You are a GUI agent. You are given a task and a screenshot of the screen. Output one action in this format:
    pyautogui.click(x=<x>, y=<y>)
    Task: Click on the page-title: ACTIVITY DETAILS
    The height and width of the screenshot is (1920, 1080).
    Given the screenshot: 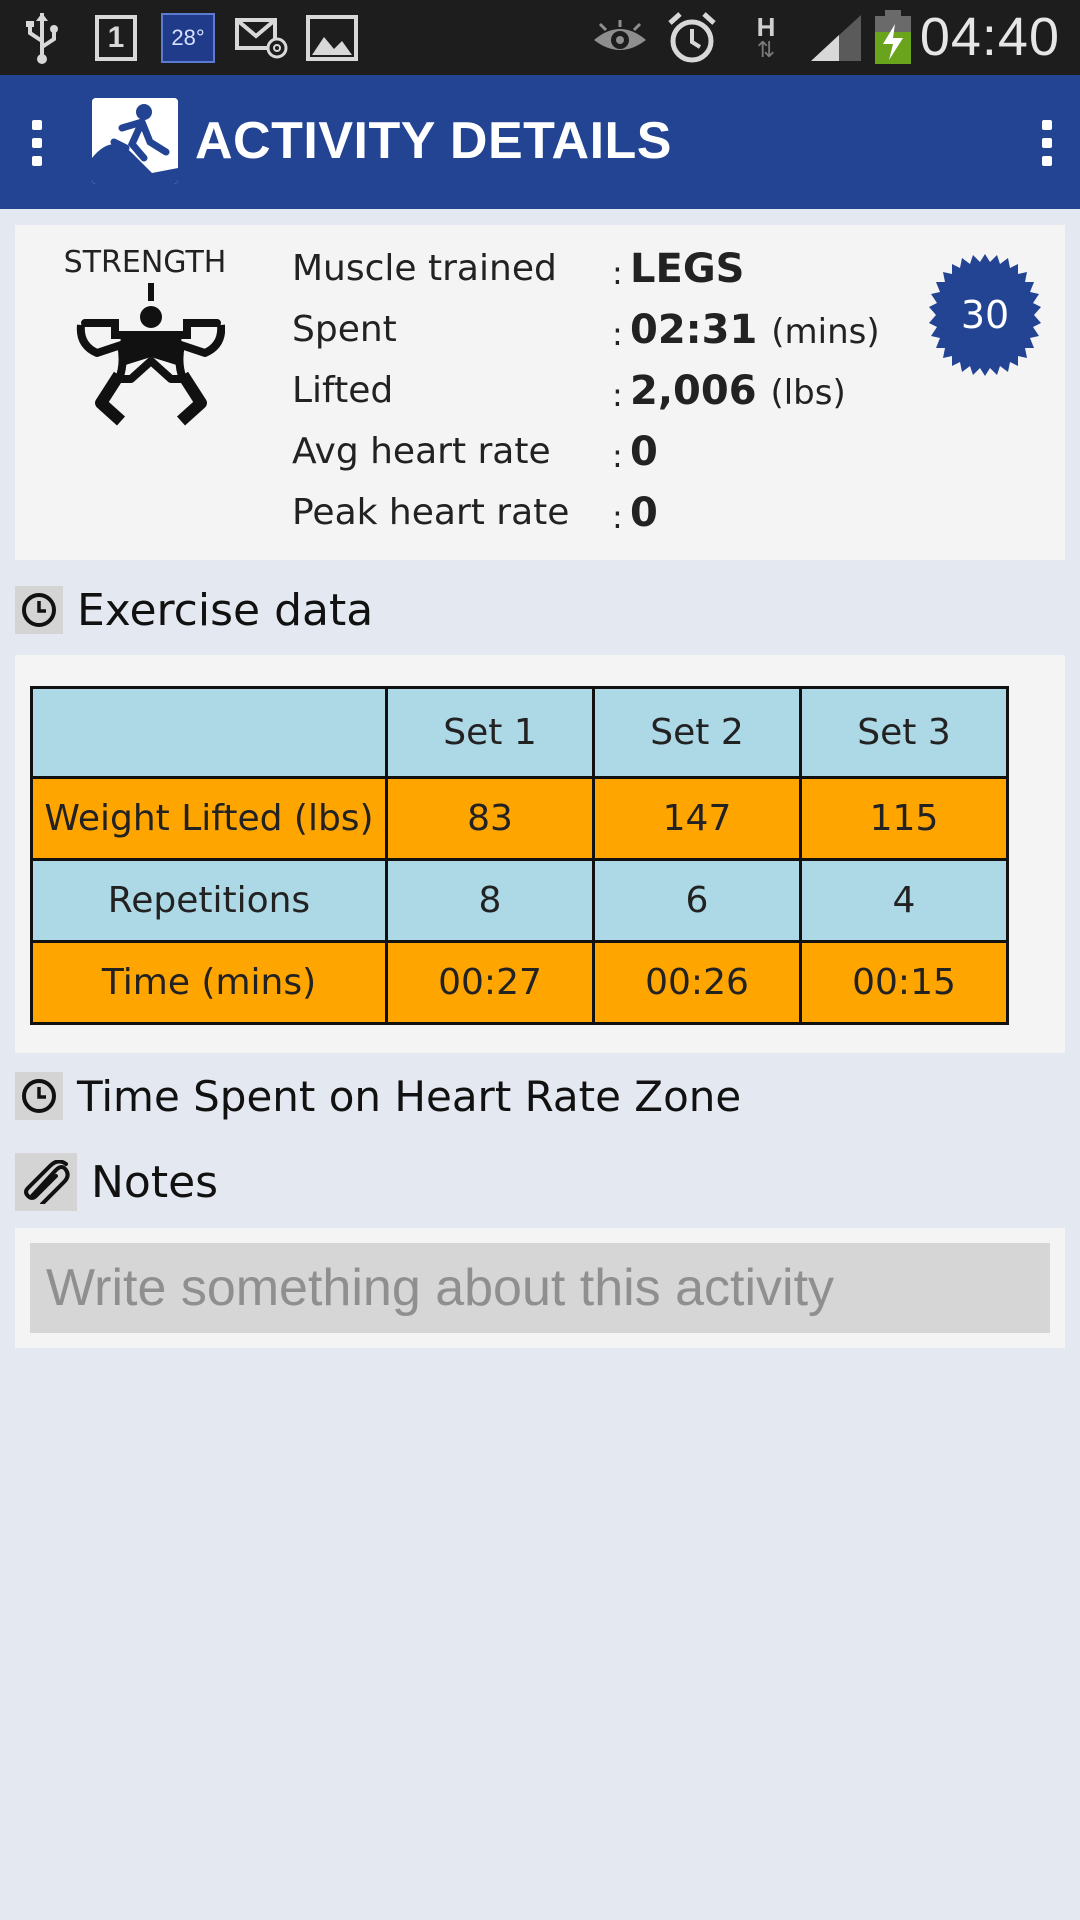 What is the action you would take?
    pyautogui.click(x=433, y=141)
    